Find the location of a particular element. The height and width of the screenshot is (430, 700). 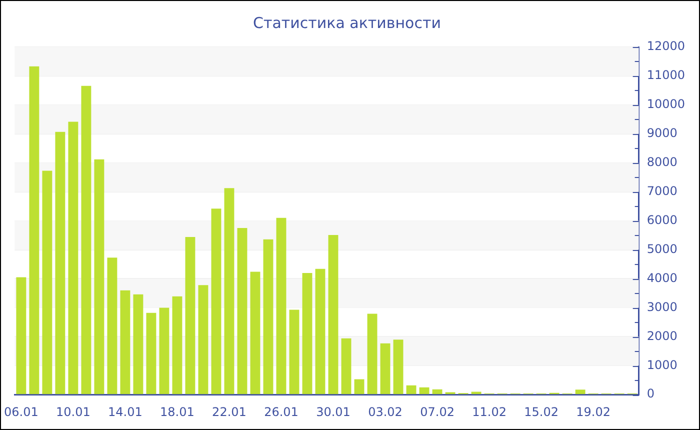

y-tick-label: 5000 is located at coordinates (662, 249).